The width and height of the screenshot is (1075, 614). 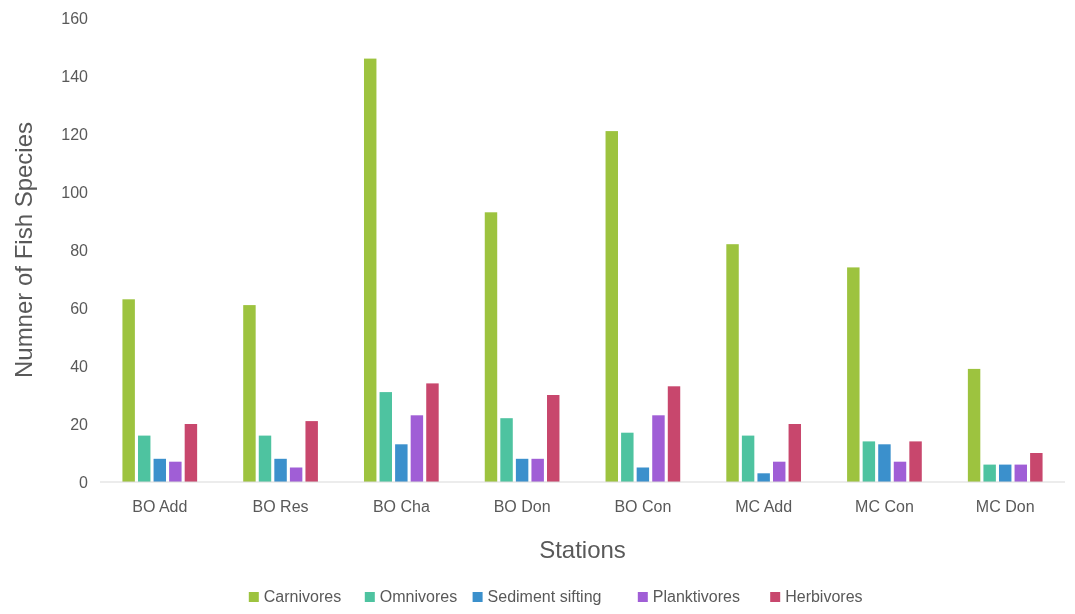 I want to click on legend-label: Herbivores, so click(x=824, y=596).